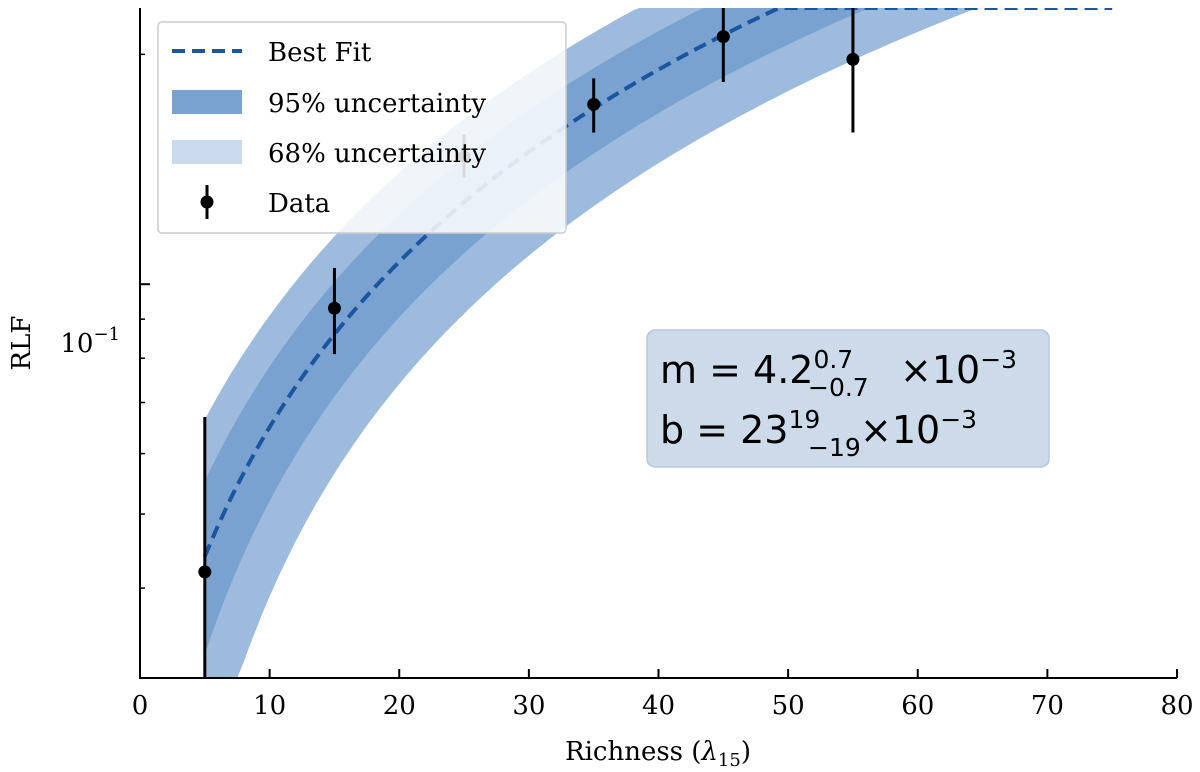 This screenshot has width=1200, height=772. I want to click on legend-label-68: 68% uncertainty, so click(377, 154).